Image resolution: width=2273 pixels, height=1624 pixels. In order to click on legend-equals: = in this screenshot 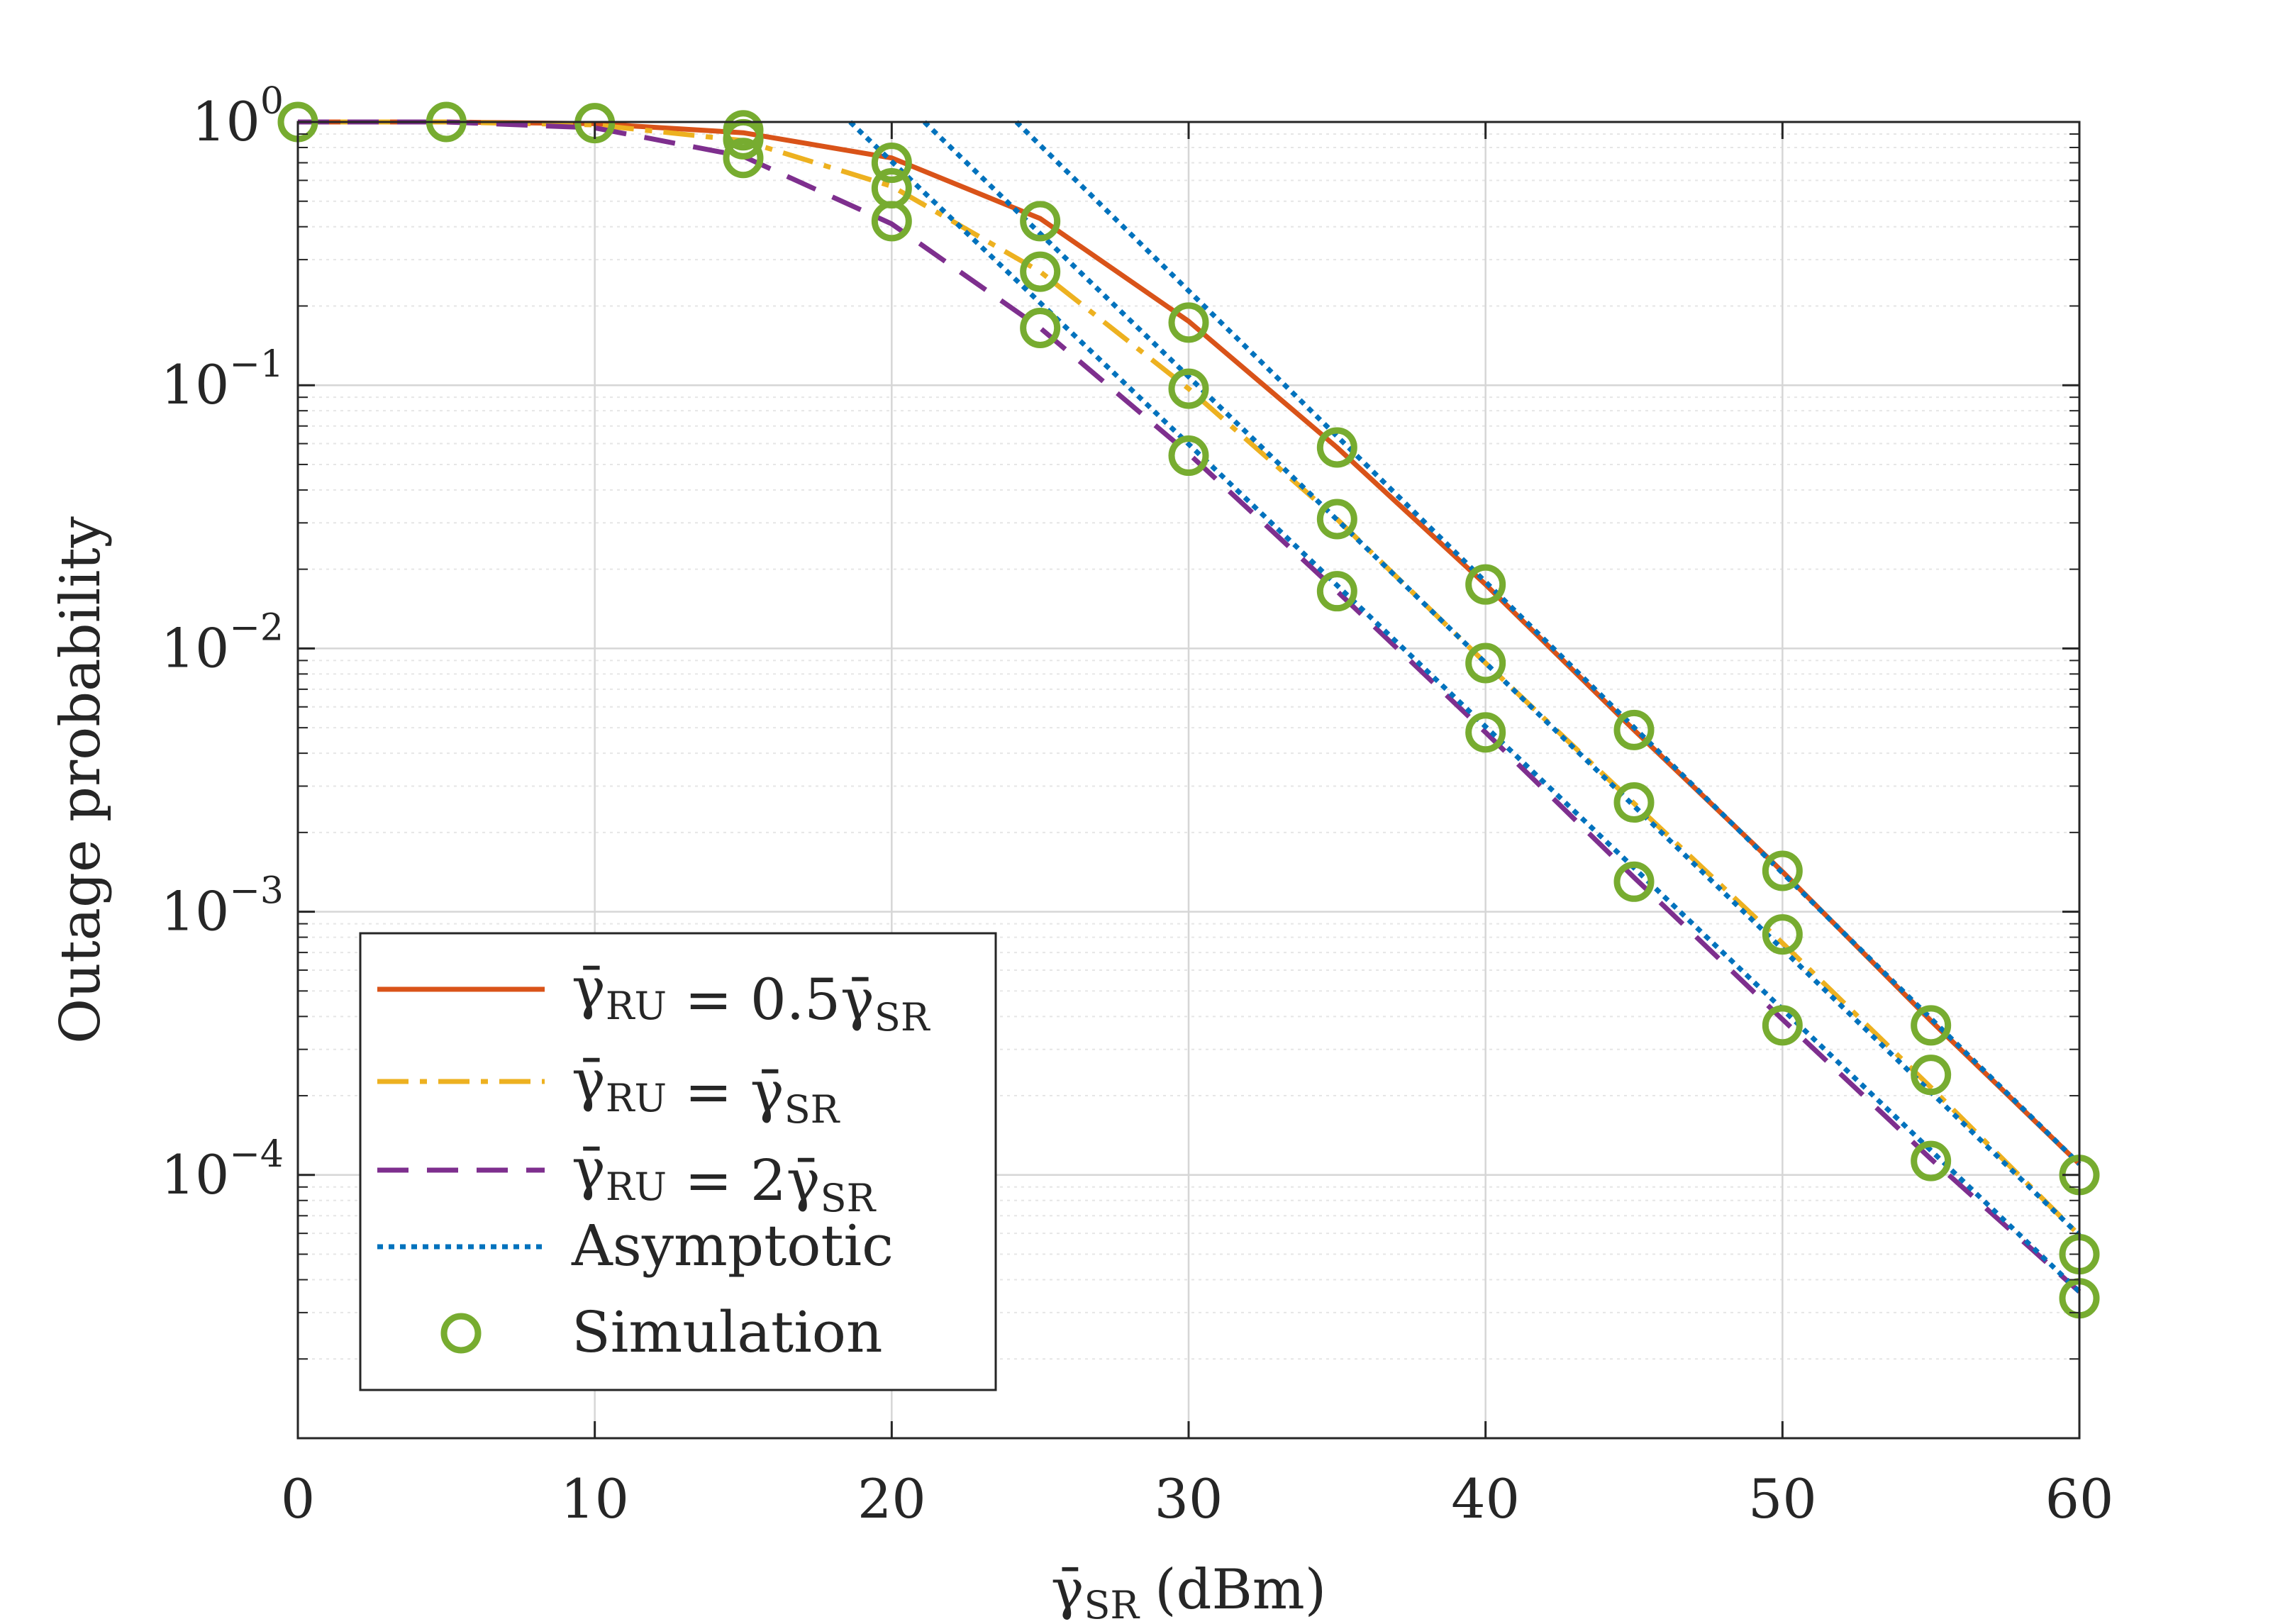, I will do `click(708, 1092)`.